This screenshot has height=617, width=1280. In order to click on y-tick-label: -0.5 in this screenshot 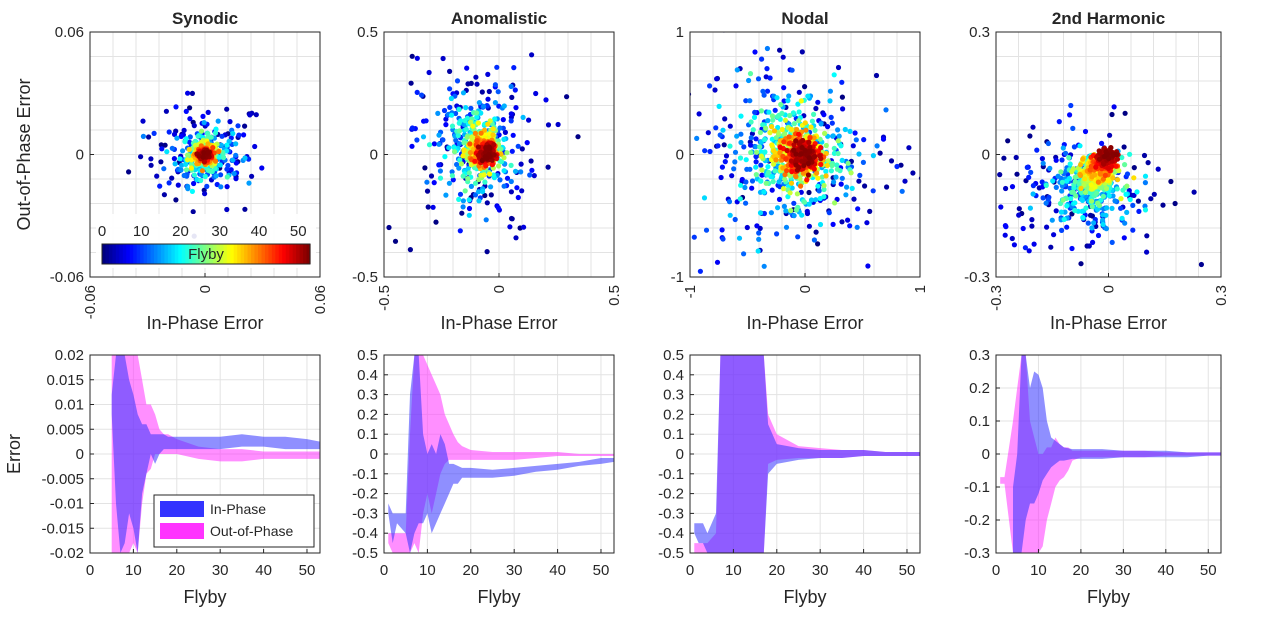, I will do `click(365, 277)`.